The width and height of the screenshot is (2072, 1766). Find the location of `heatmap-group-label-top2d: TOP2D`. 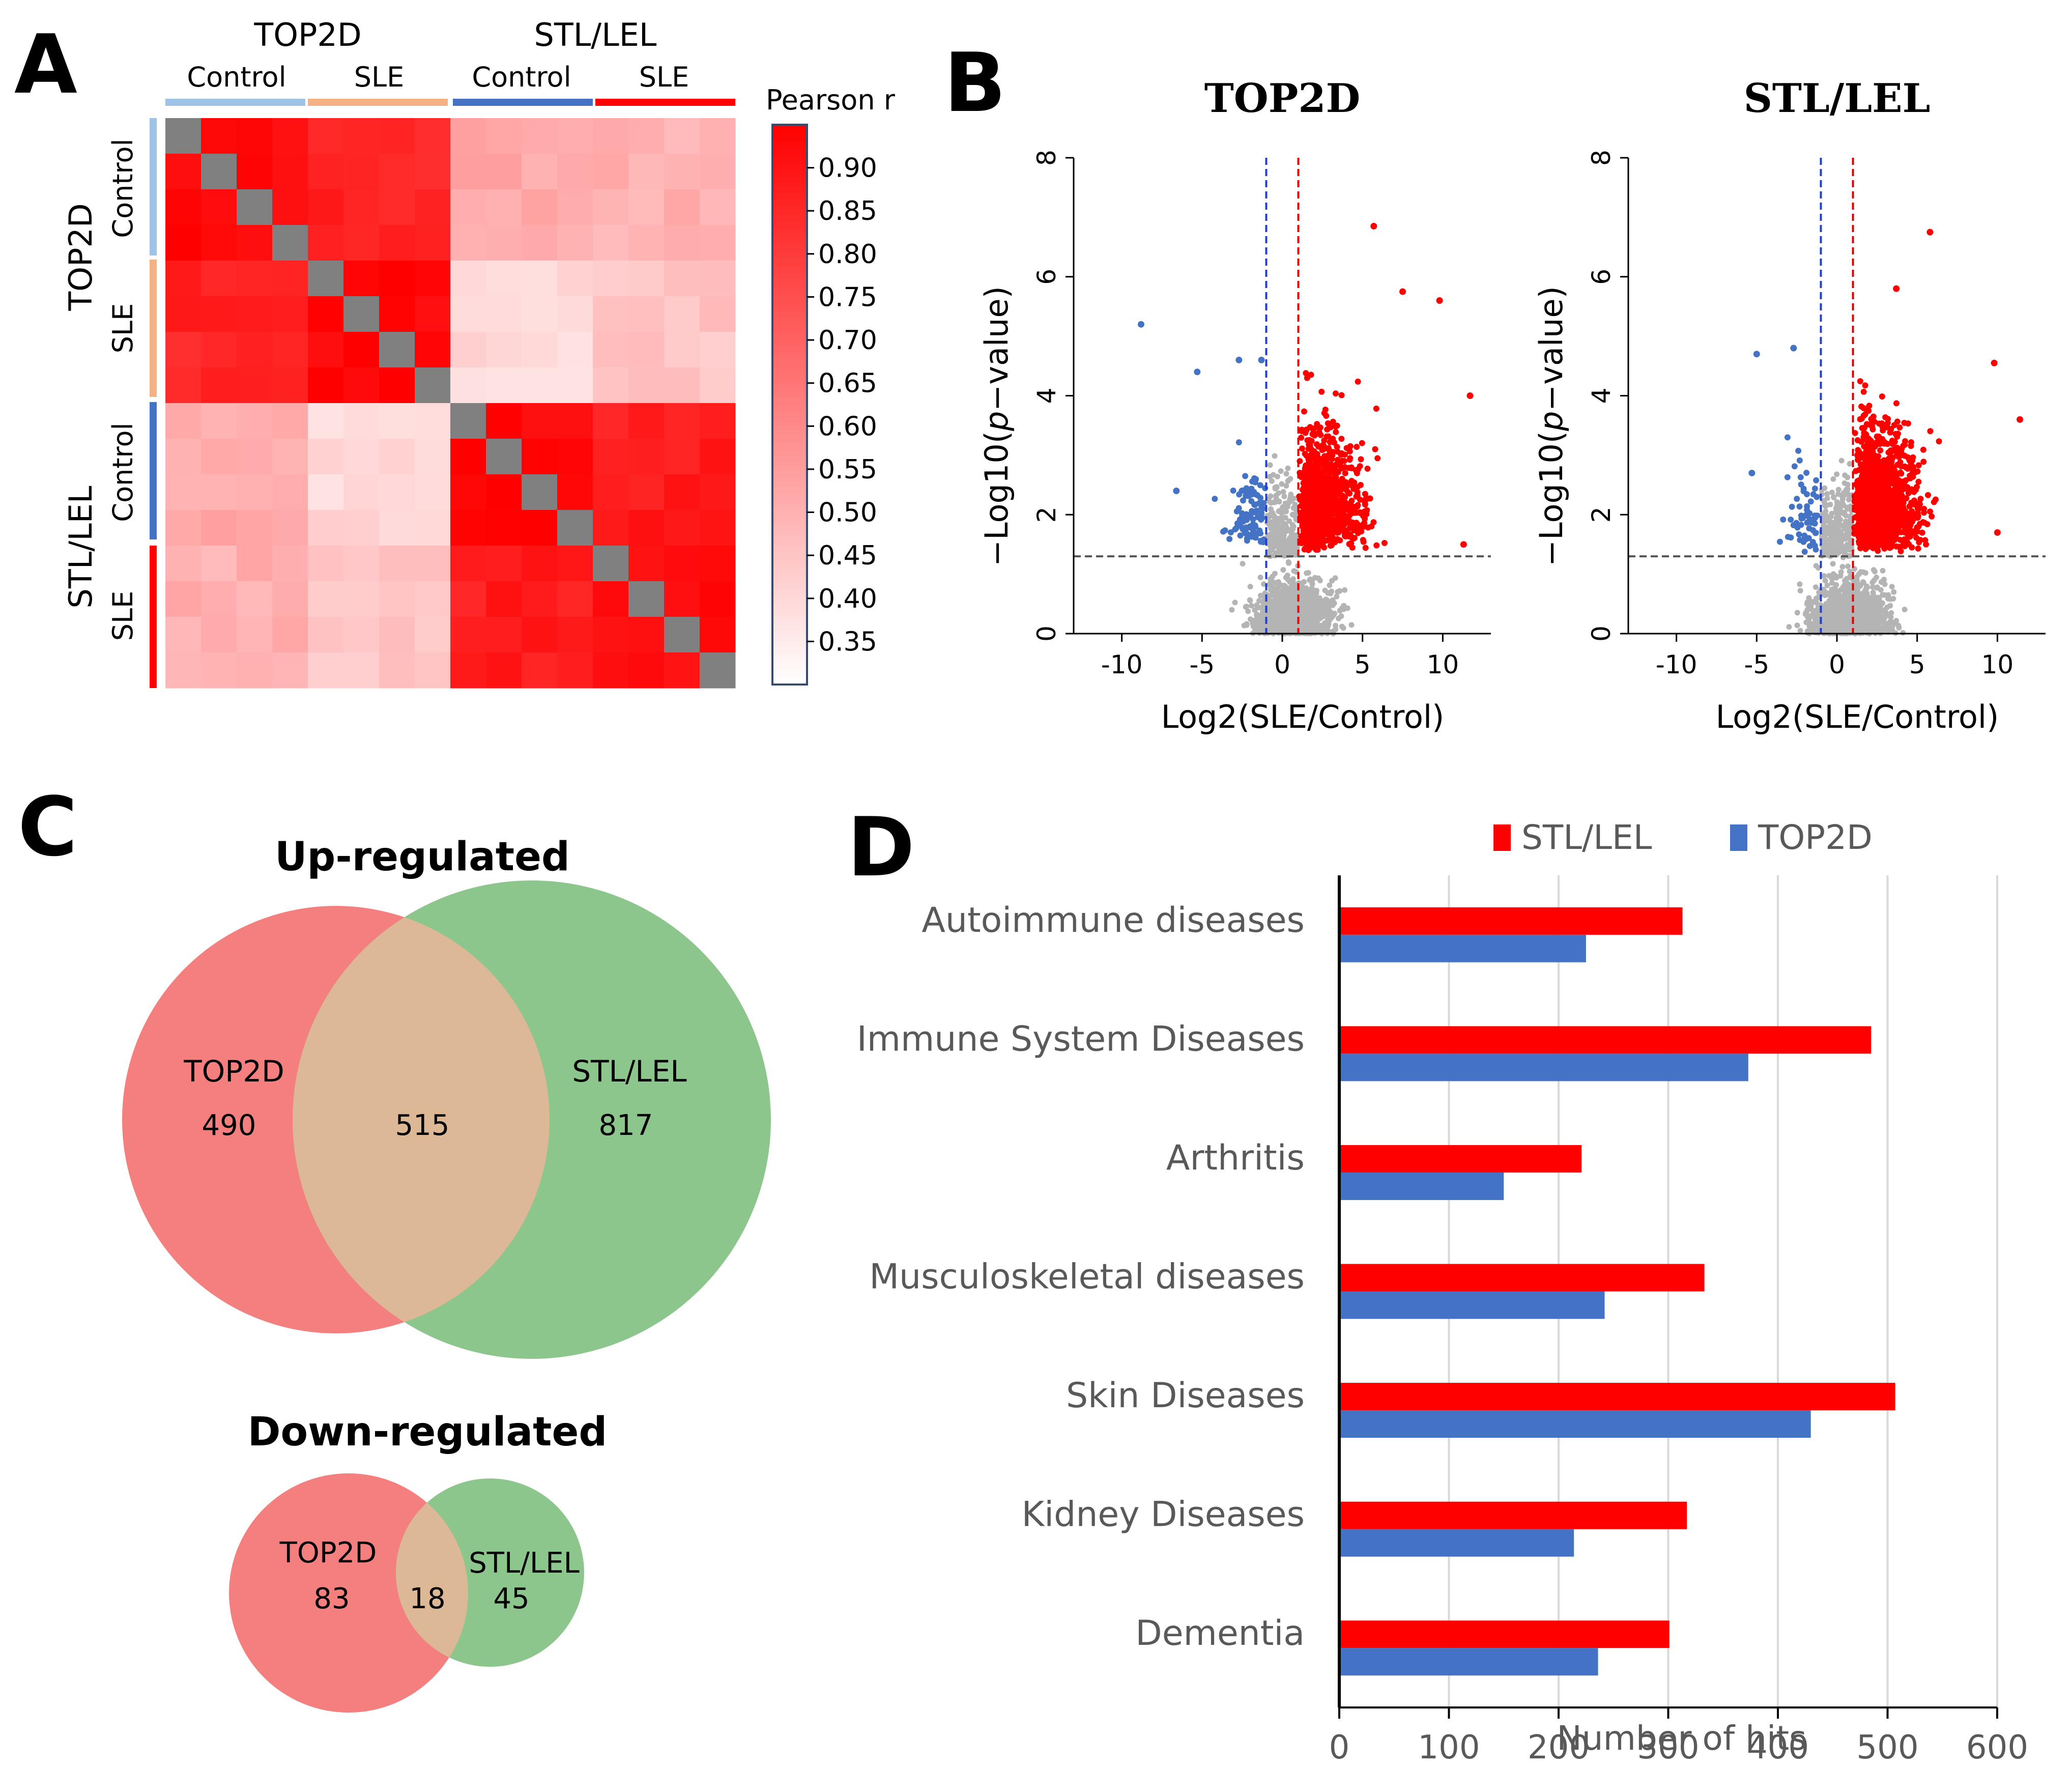

heatmap-group-label-top2d: TOP2D is located at coordinates (307, 34).